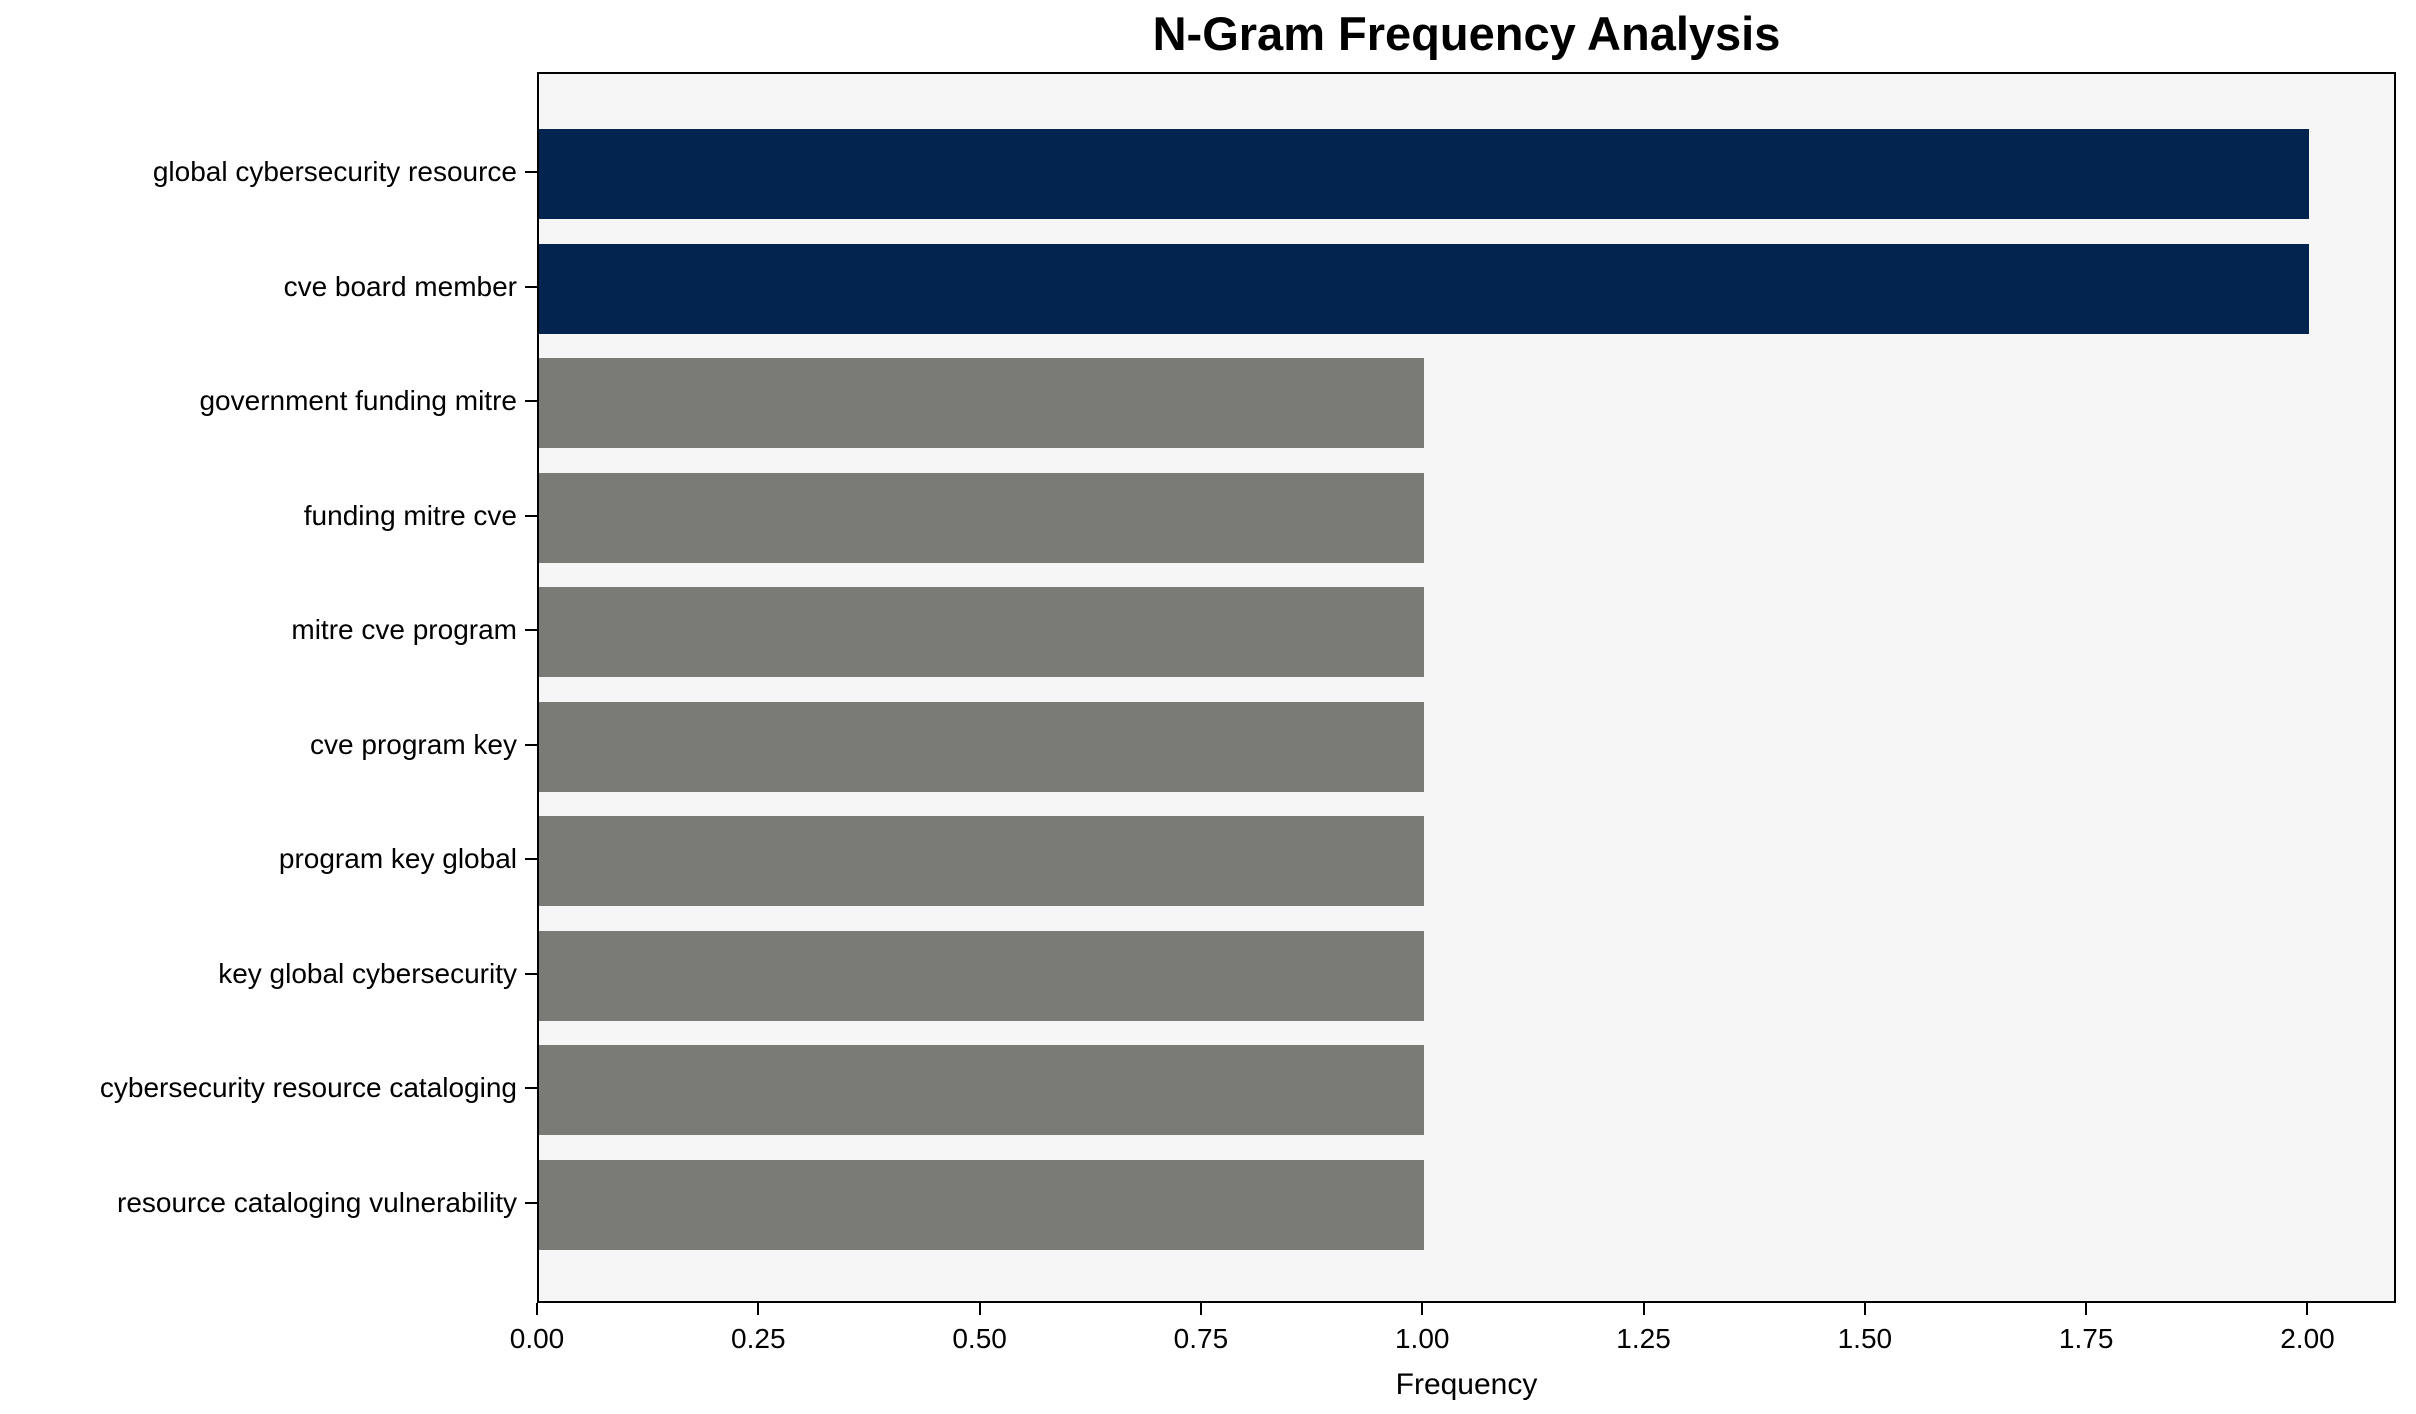 The width and height of the screenshot is (2416, 1414). I want to click on x-tick-label: 1.25, so click(1643, 1338).